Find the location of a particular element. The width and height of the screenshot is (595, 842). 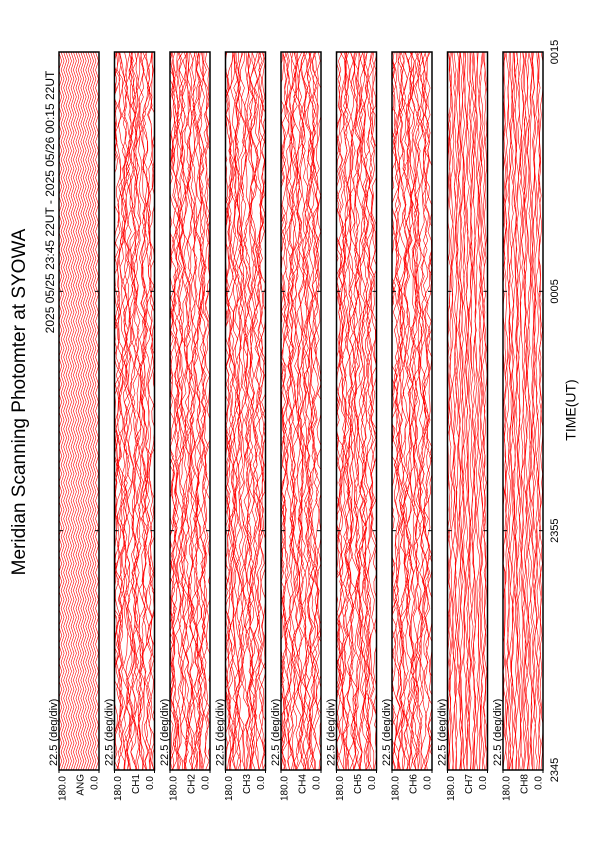

chart-title: Meridian Scanning Photomter at SYOWA is located at coordinates (19, 401).